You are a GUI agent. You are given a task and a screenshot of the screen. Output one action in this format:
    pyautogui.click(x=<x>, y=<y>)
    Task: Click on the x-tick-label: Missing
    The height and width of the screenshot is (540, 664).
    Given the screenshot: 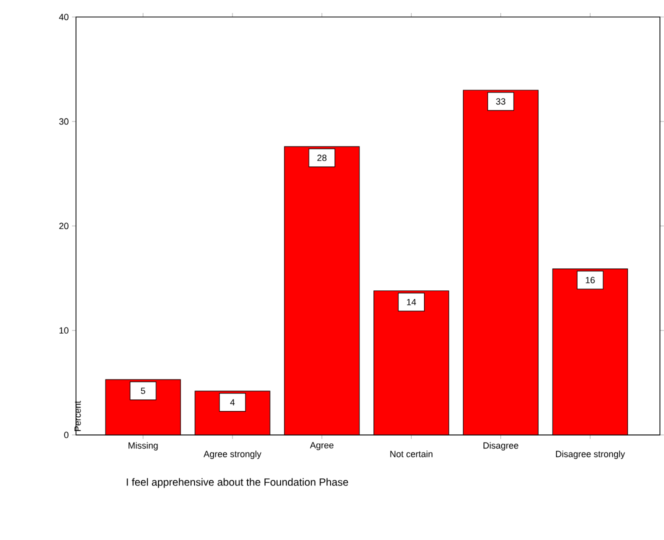 What is the action you would take?
    pyautogui.click(x=143, y=446)
    